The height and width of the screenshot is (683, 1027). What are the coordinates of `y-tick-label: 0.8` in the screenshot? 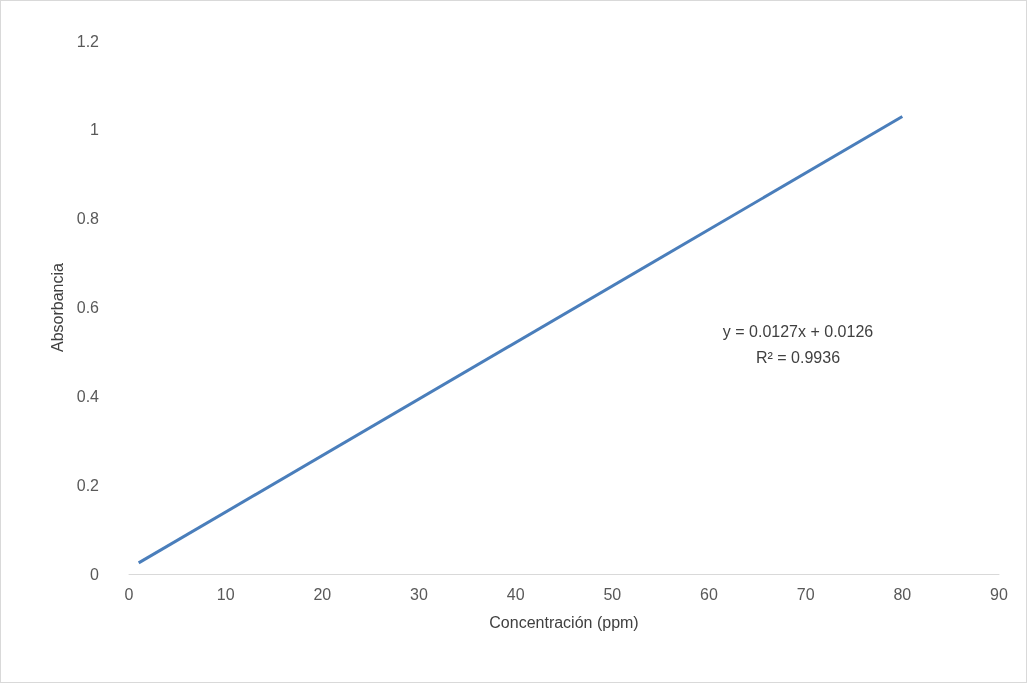 It's located at (88, 219).